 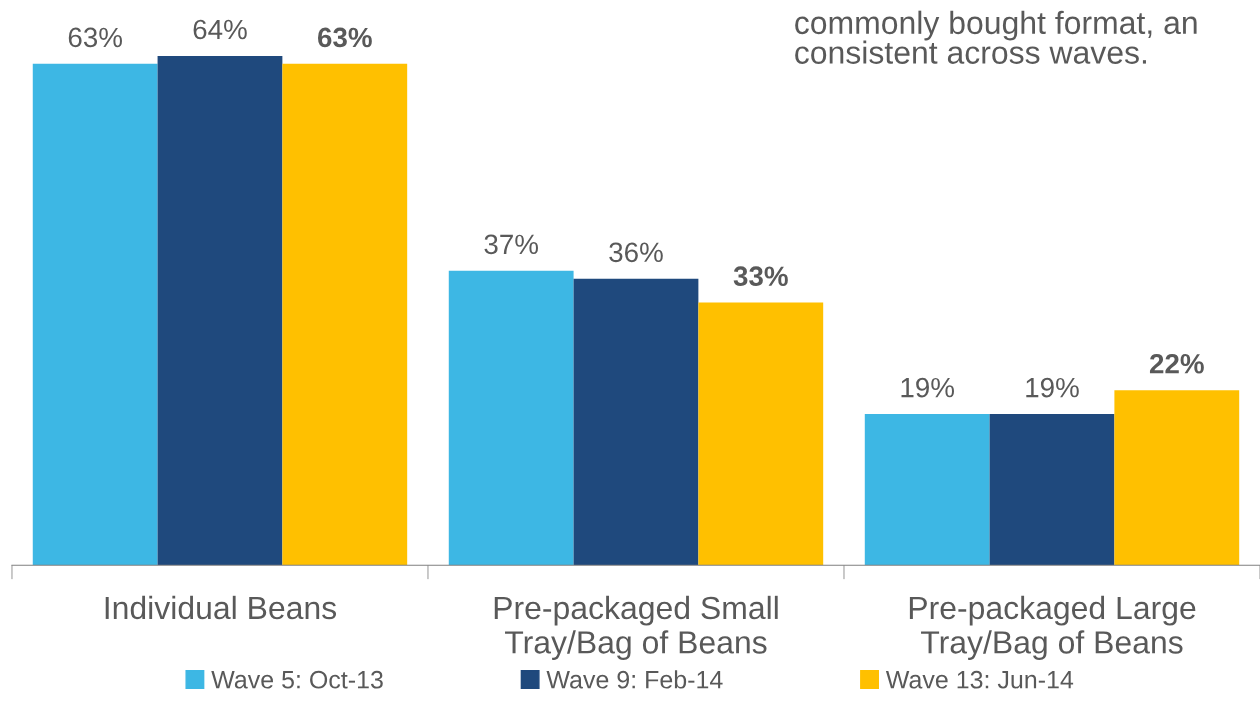 What do you see at coordinates (220, 29) in the screenshot?
I see `data-label: 64%` at bounding box center [220, 29].